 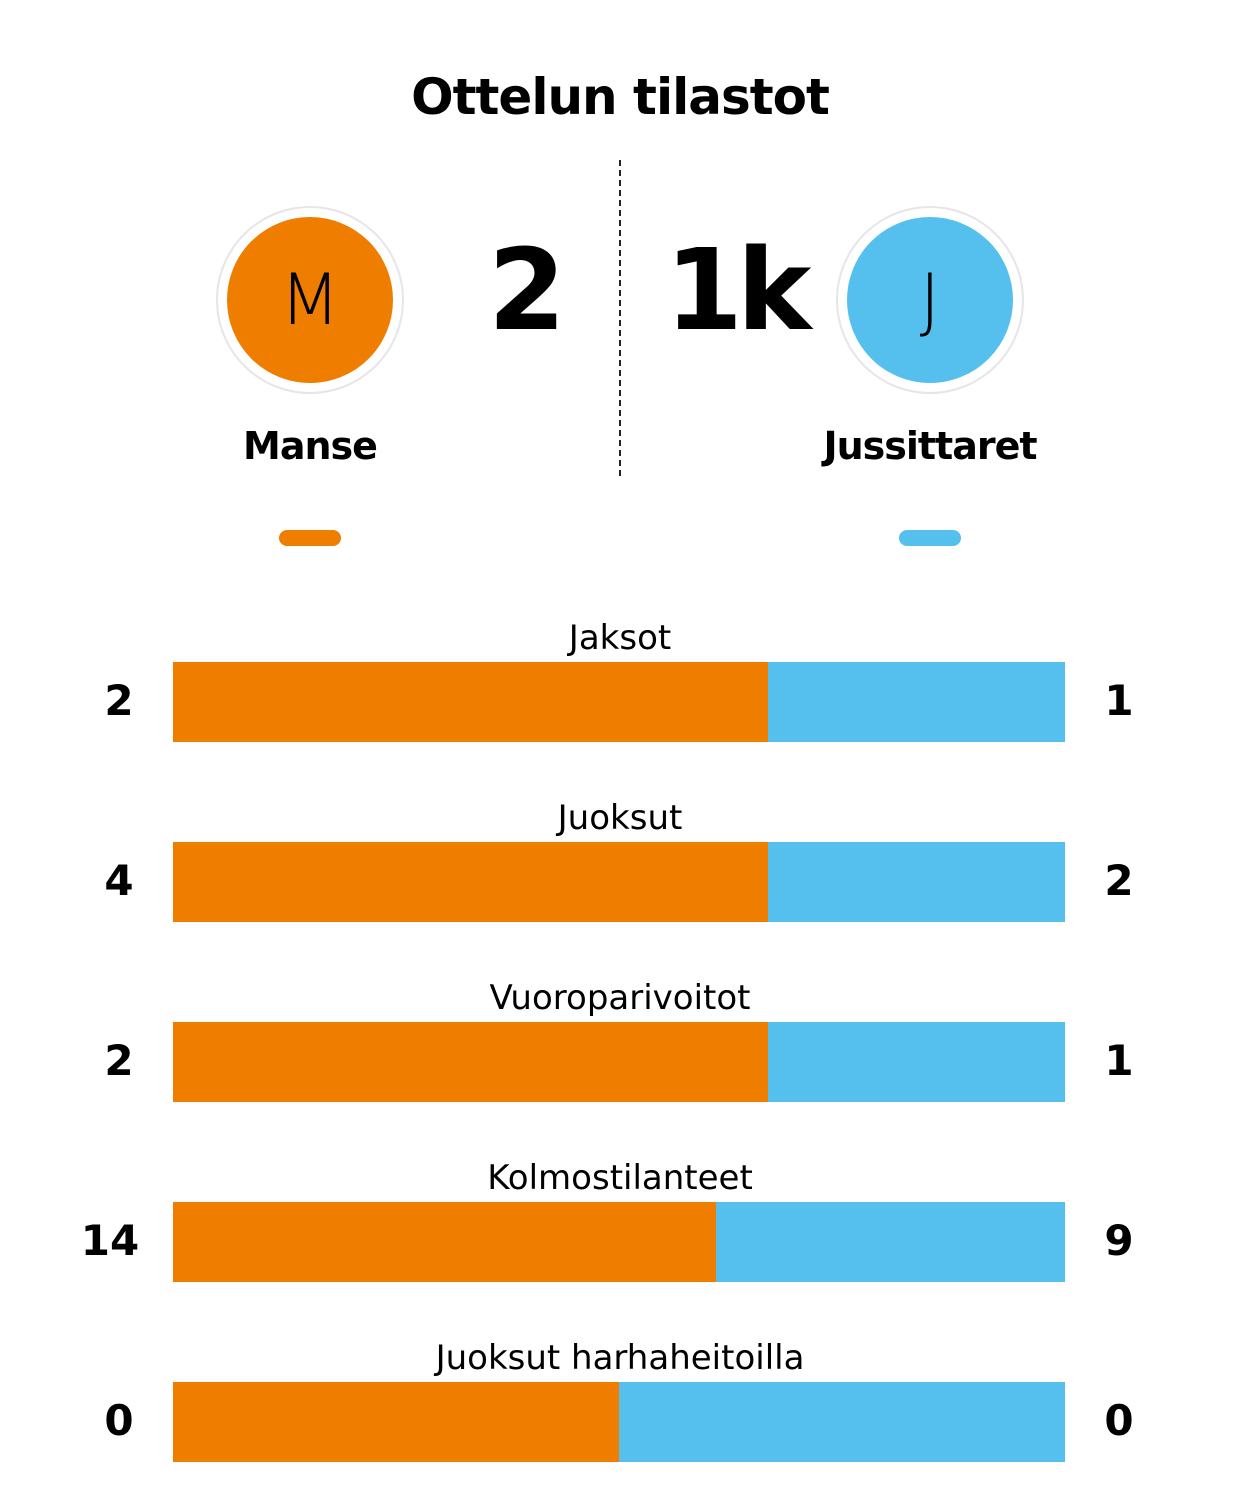 What do you see at coordinates (1119, 880) in the screenshot?
I see `away-stat-value: 2` at bounding box center [1119, 880].